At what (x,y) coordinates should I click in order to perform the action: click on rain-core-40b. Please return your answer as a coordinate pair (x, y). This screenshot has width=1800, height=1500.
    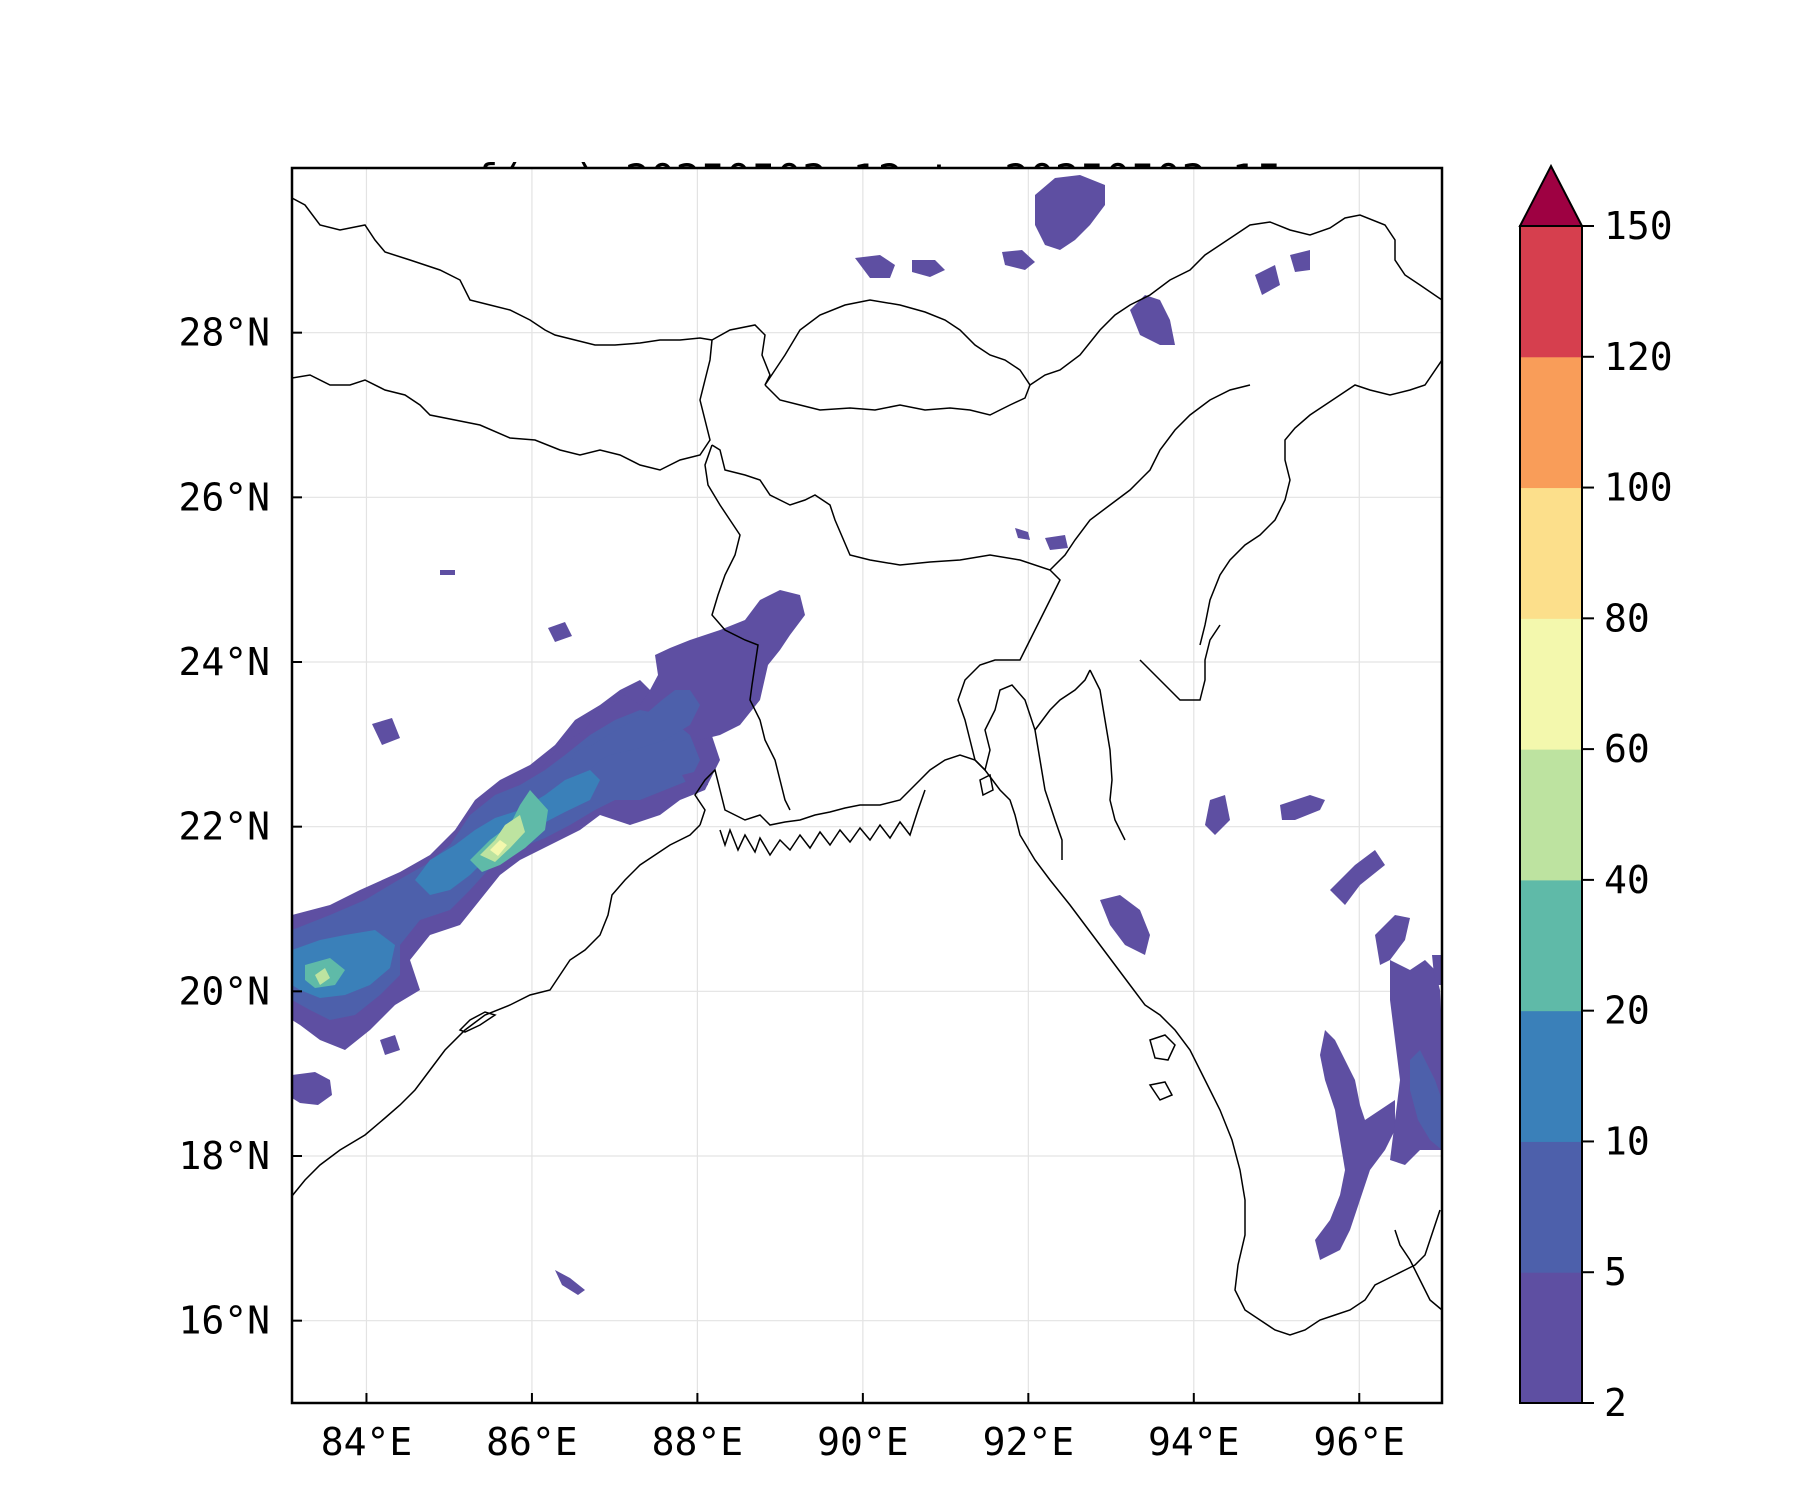
    Looking at the image, I should click on (322, 976).